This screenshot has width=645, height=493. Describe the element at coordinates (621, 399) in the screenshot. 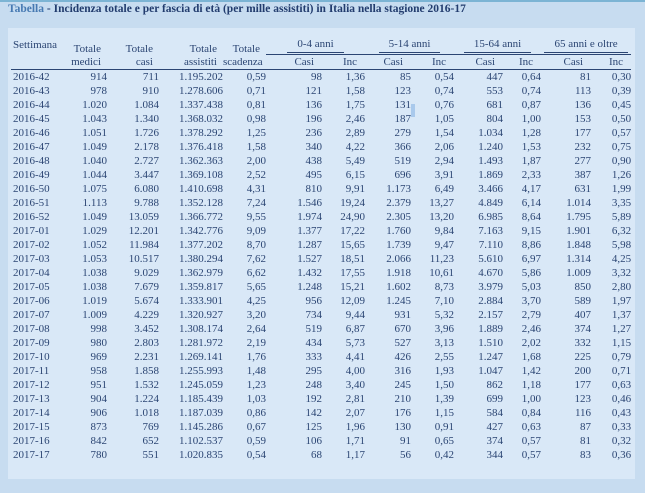

I see `table-cell: 0,46` at that location.